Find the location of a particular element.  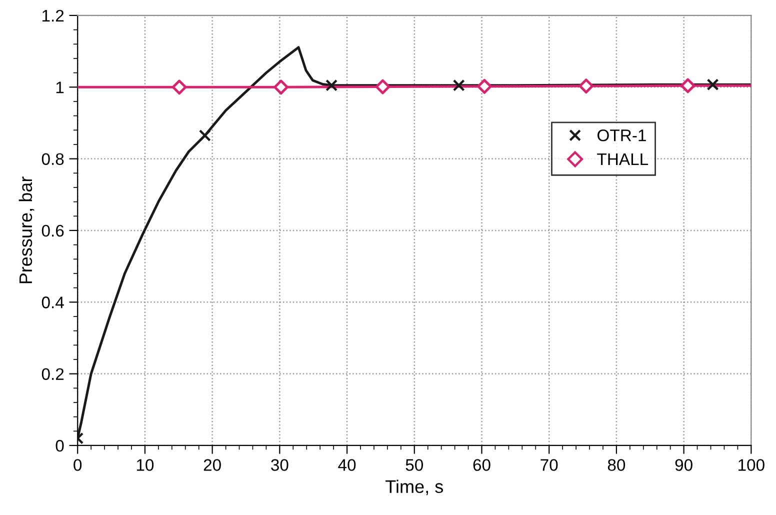

x-tick-label: 40 is located at coordinates (347, 465).